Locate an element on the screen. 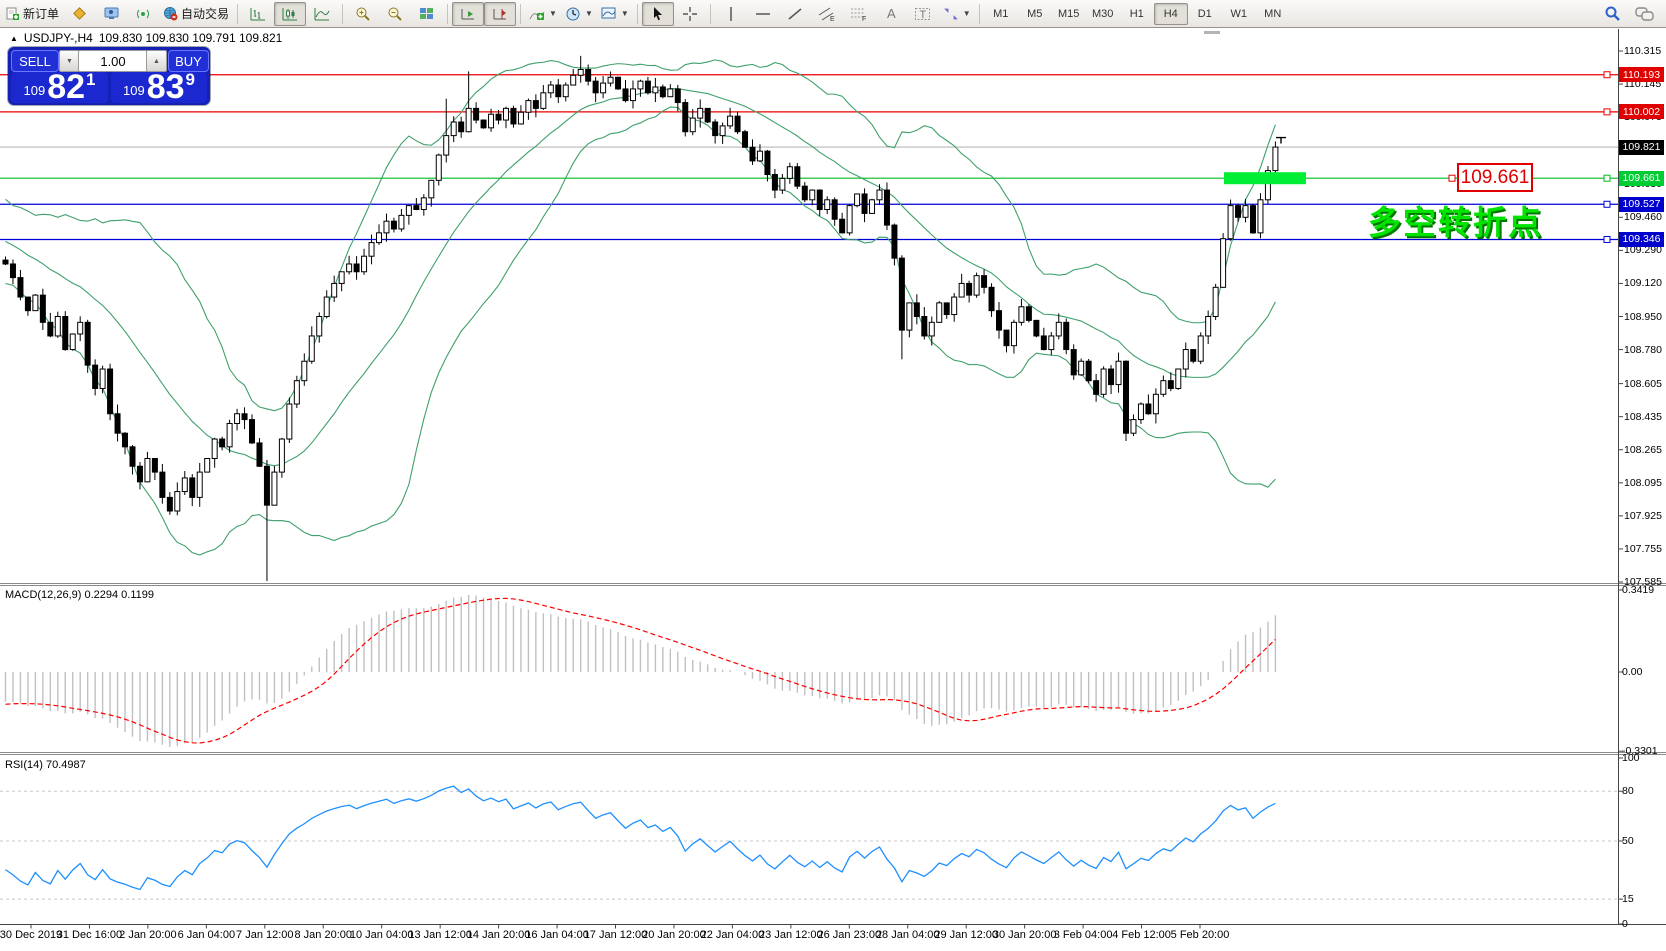 The image size is (1666, 951). price-tick: 110.315 is located at coordinates (1643, 51).